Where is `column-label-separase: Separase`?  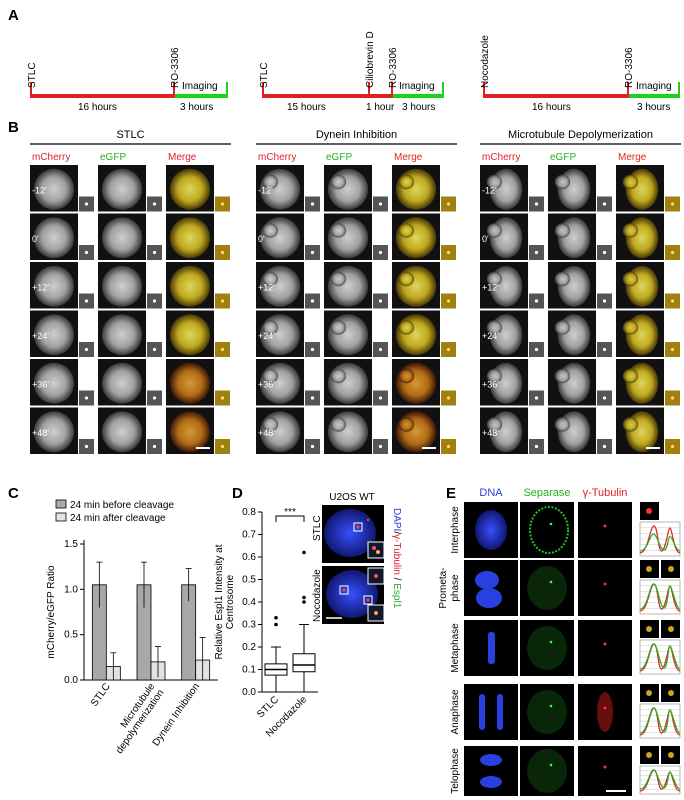
column-label-separase: Separase is located at coordinates (546, 493).